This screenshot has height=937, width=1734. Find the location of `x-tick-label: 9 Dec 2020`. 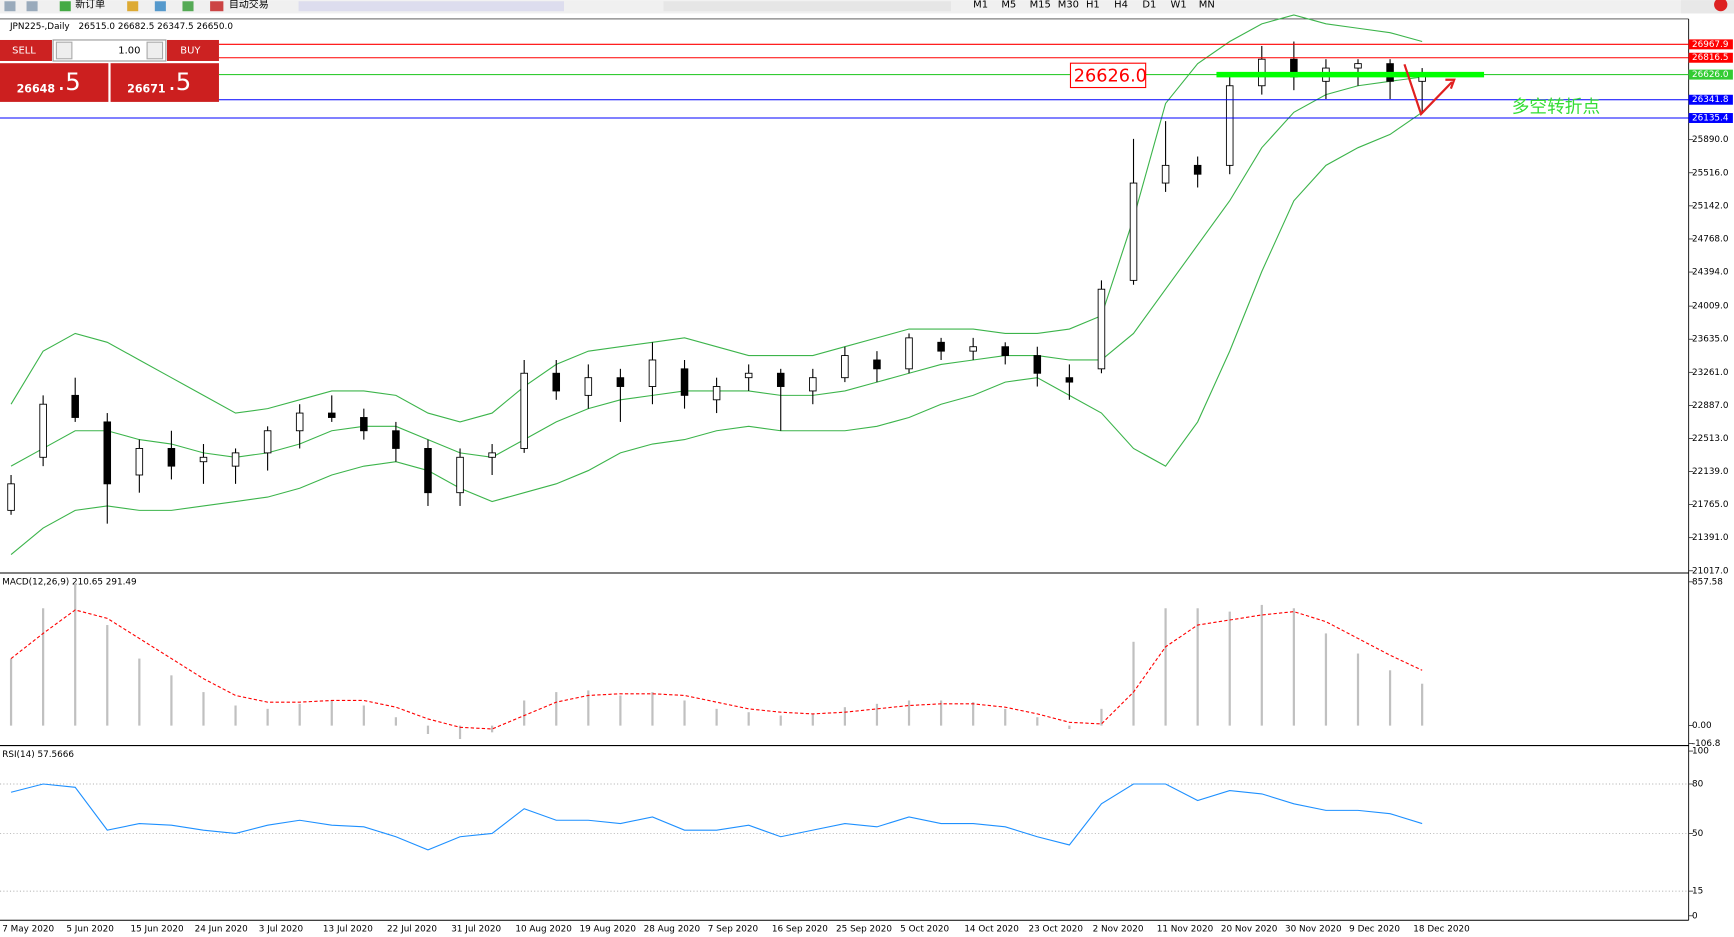

x-tick-label: 9 Dec 2020 is located at coordinates (1374, 930).